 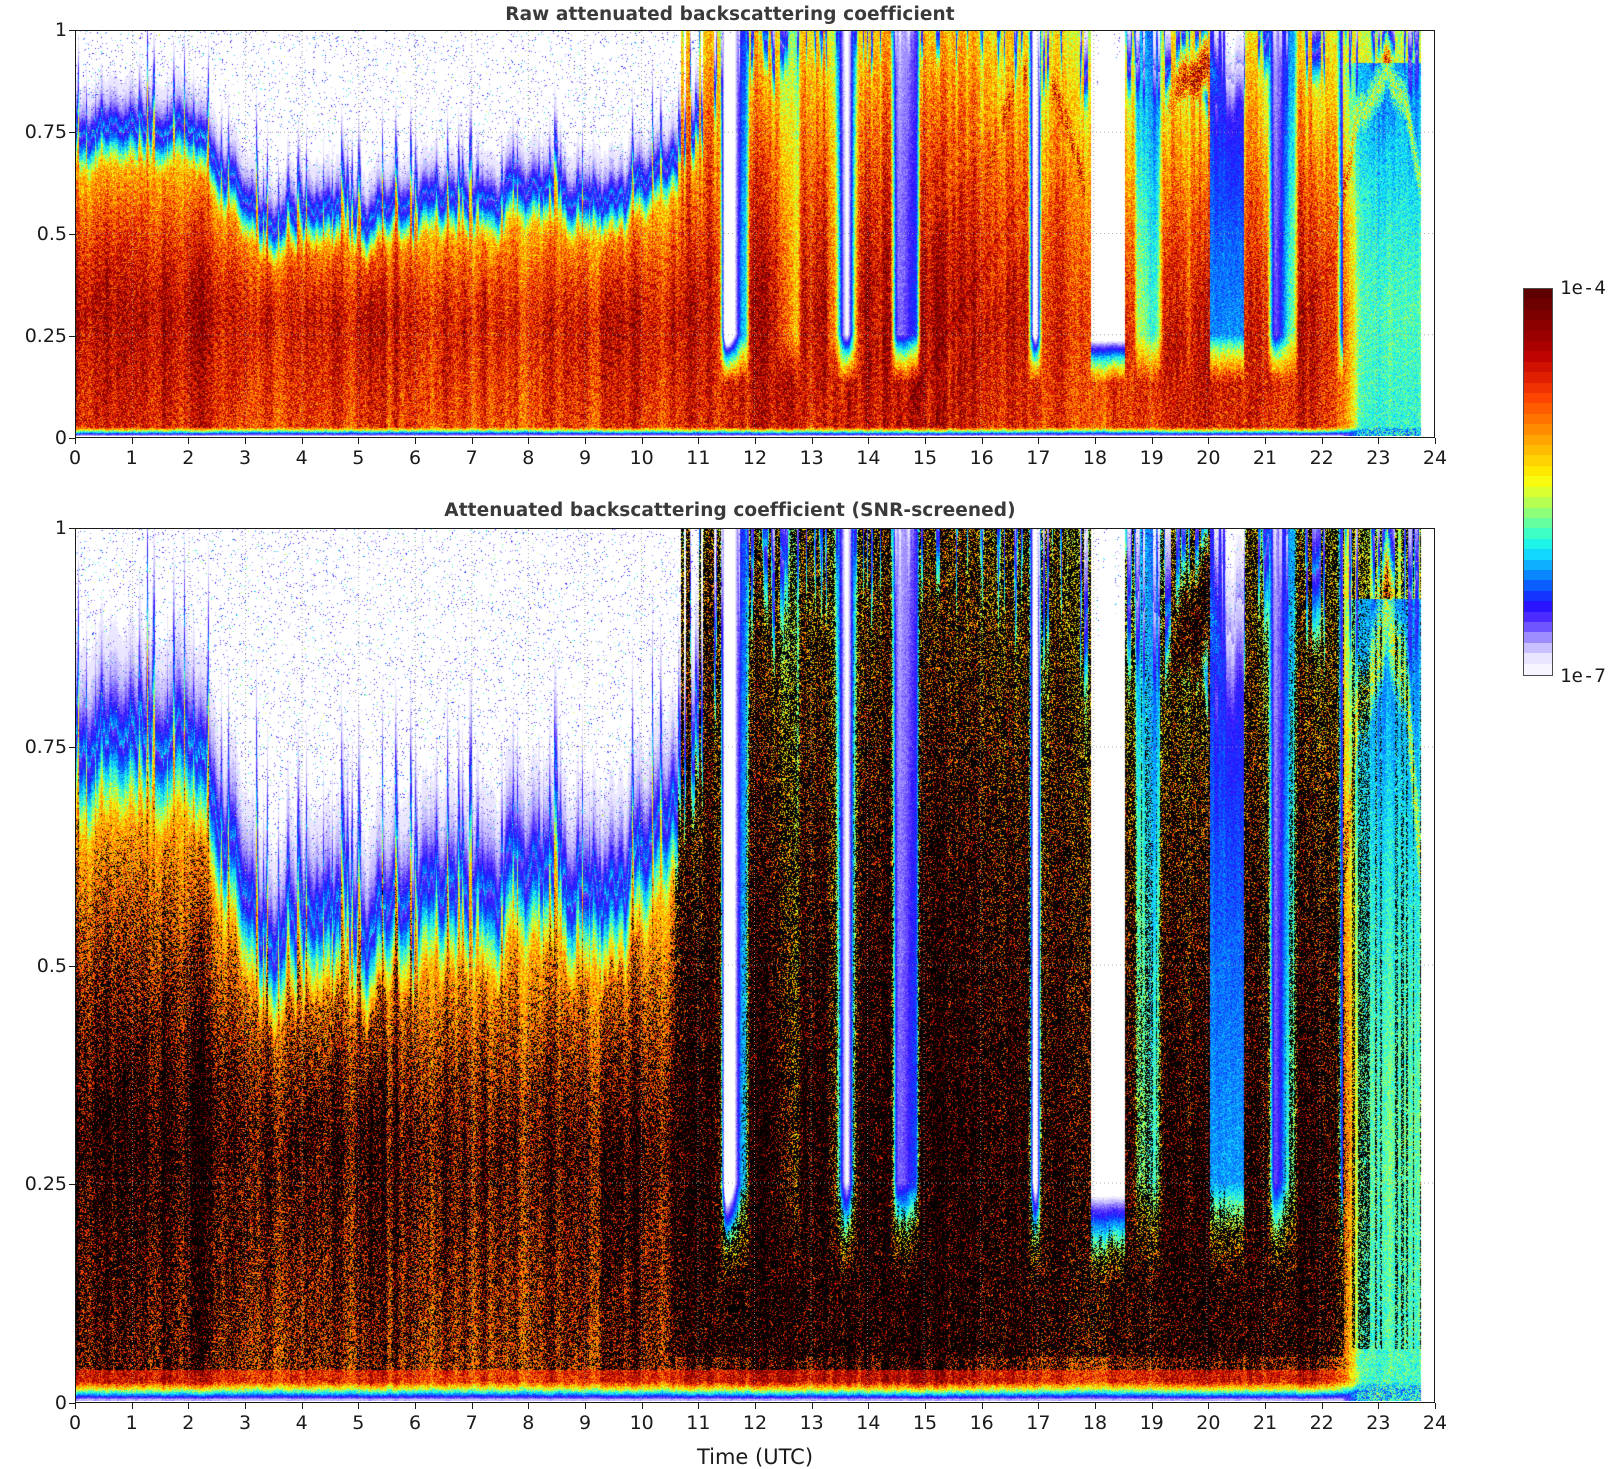 I want to click on x-tick-label: 8, so click(x=528, y=1423).